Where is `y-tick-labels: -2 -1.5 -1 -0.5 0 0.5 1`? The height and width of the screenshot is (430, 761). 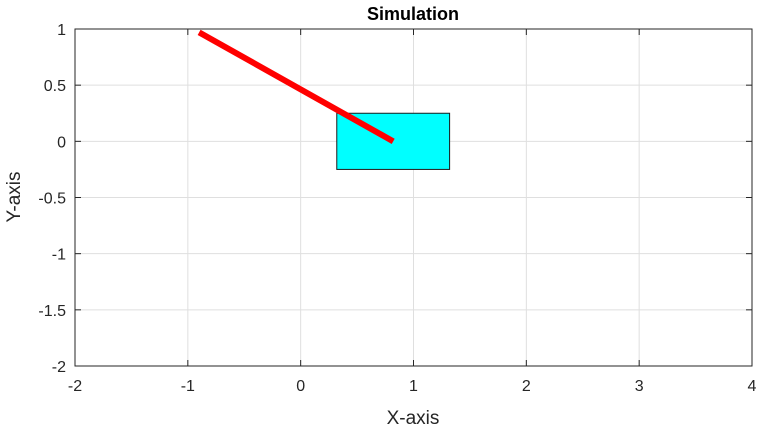 y-tick-labels: -2 -1.5 -1 -0.5 0 0.5 1 is located at coordinates (52, 199).